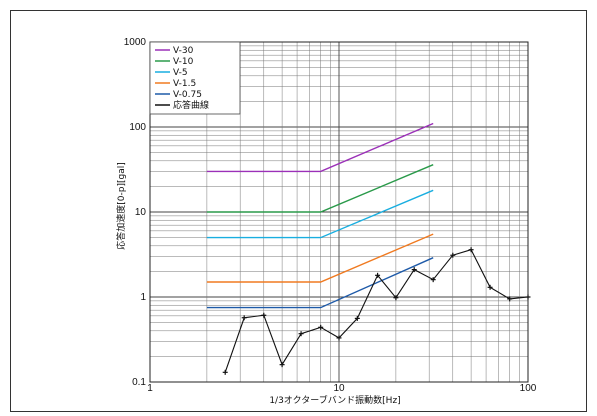 The height and width of the screenshot is (416, 597). What do you see at coordinates (183, 62) in the screenshot?
I see `legend-label: V-10` at bounding box center [183, 62].